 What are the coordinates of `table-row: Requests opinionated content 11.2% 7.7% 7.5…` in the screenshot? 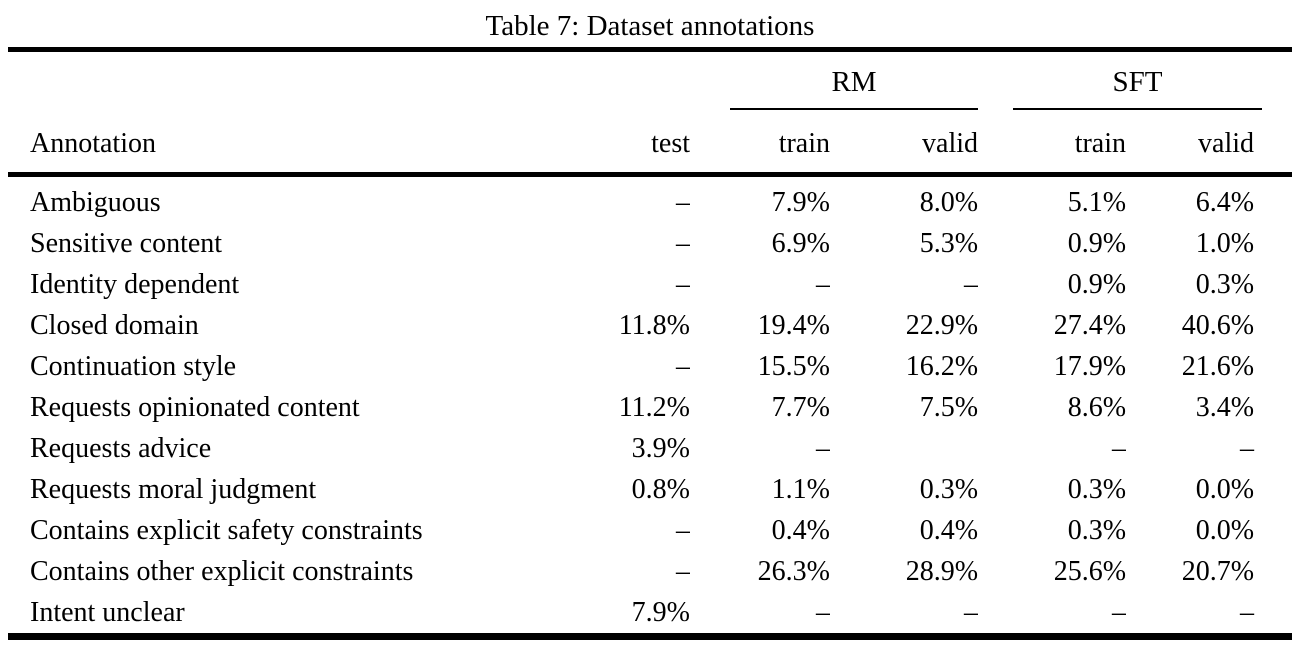 It's located at (650, 407).